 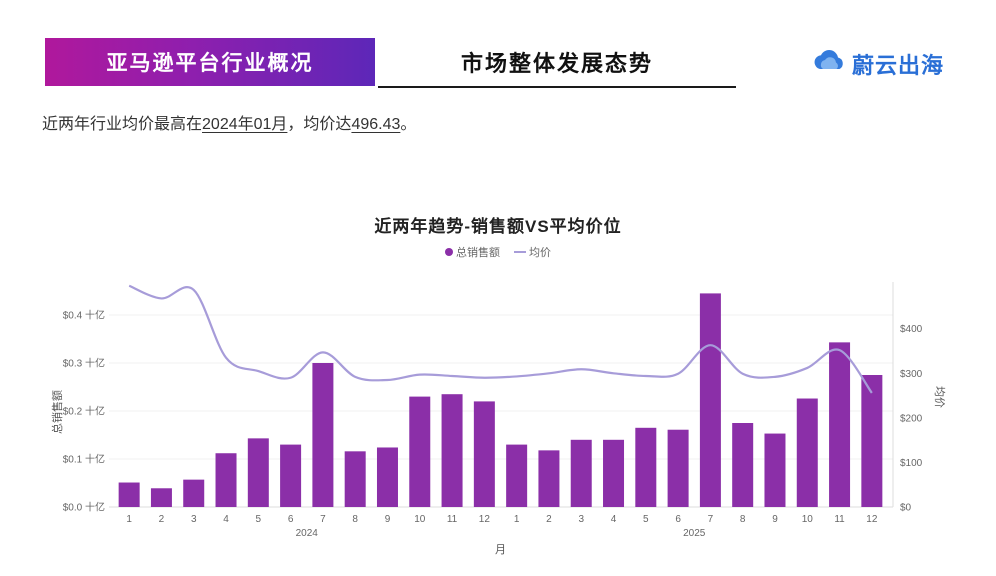 I want to click on svg-text: $100, so click(x=911, y=463).